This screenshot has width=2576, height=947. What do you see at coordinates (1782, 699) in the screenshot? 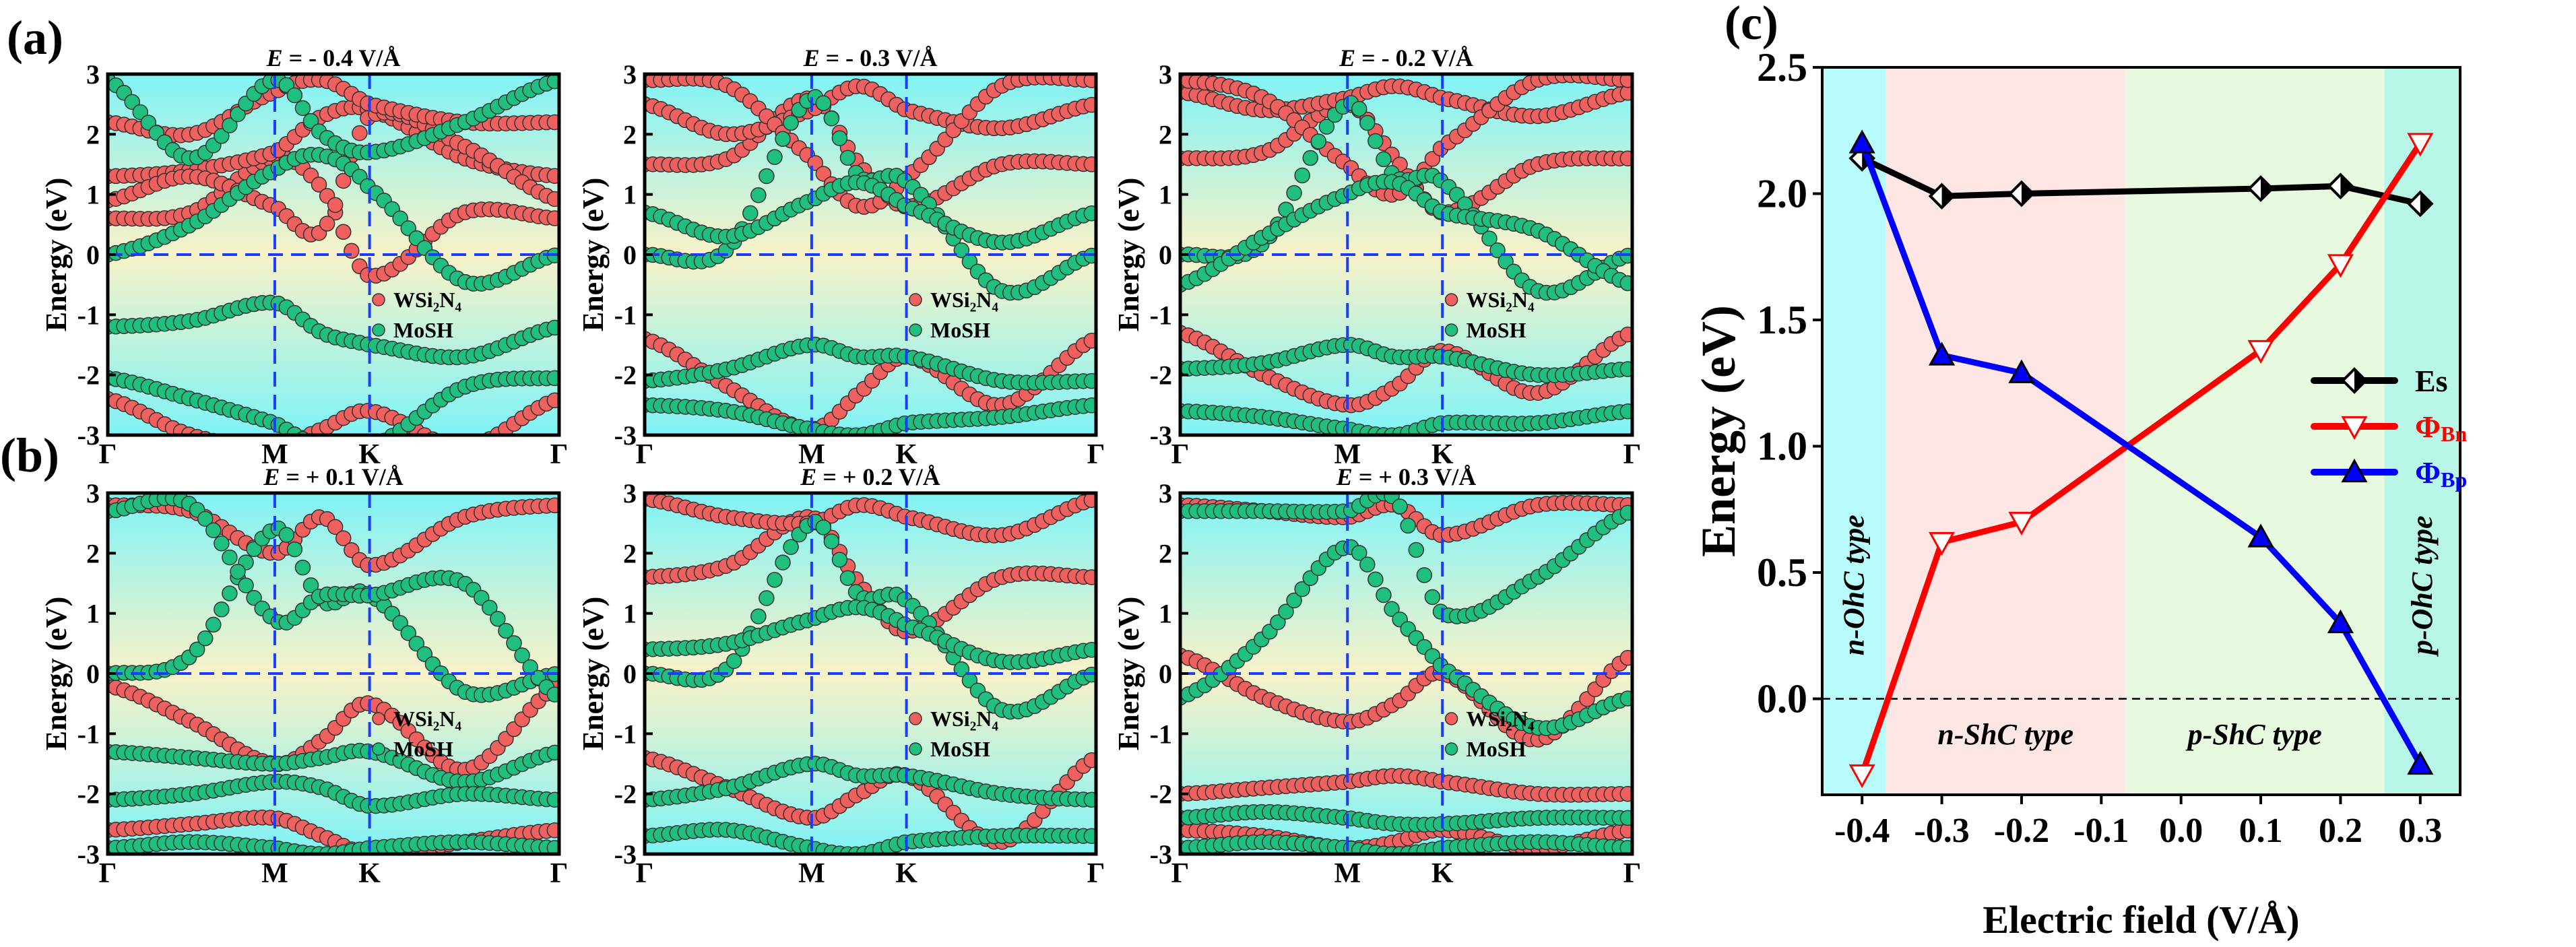
I see `y-tick-label: 0.0` at bounding box center [1782, 699].